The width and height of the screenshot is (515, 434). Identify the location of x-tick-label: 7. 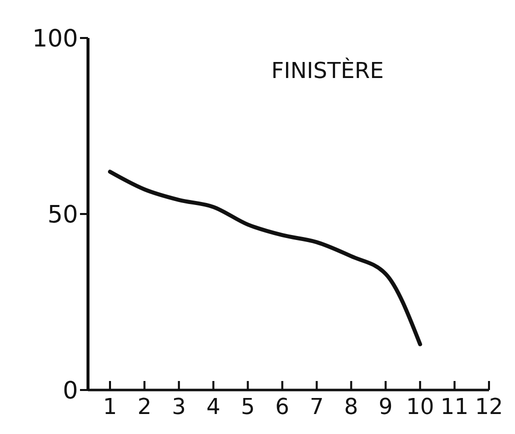
(317, 407).